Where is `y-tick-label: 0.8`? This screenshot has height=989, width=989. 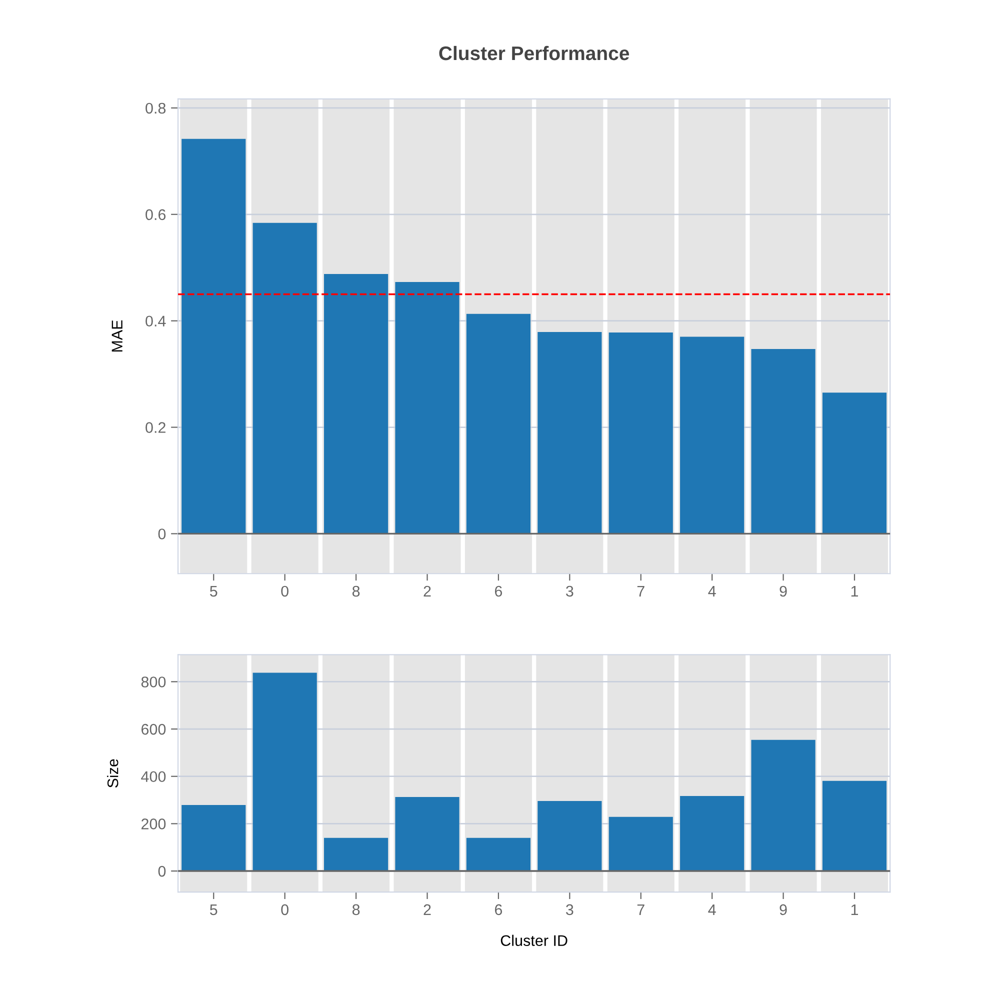
y-tick-label: 0.8 is located at coordinates (156, 108).